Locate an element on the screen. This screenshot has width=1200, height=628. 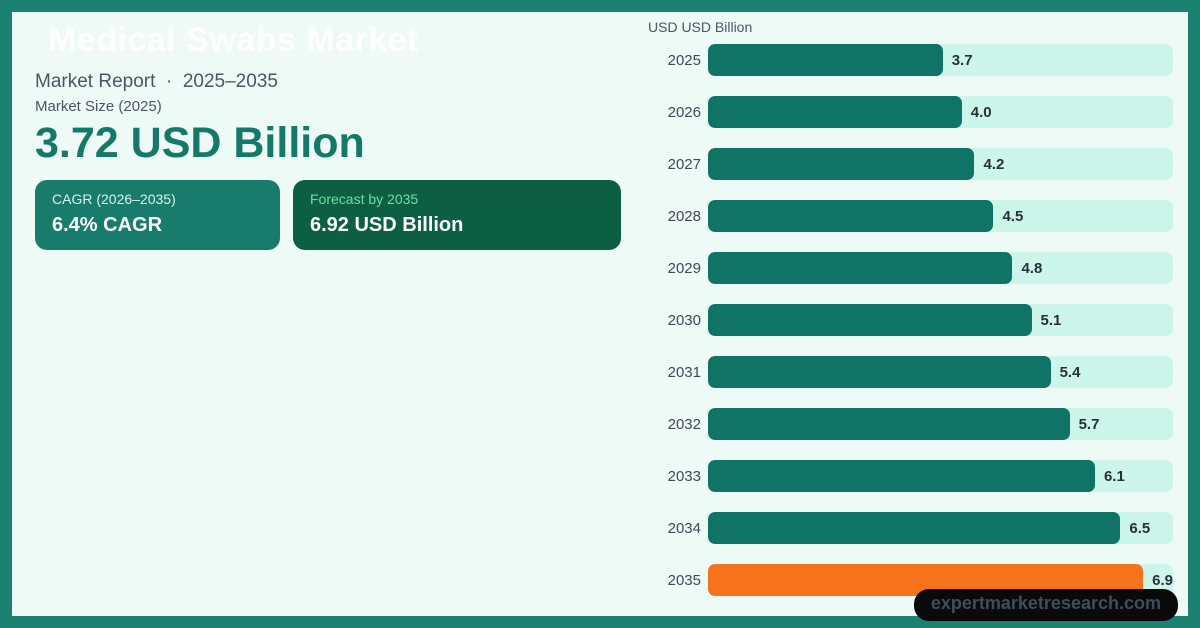
report-subtitle: Market Report · 2025–2035 is located at coordinates (156, 81).